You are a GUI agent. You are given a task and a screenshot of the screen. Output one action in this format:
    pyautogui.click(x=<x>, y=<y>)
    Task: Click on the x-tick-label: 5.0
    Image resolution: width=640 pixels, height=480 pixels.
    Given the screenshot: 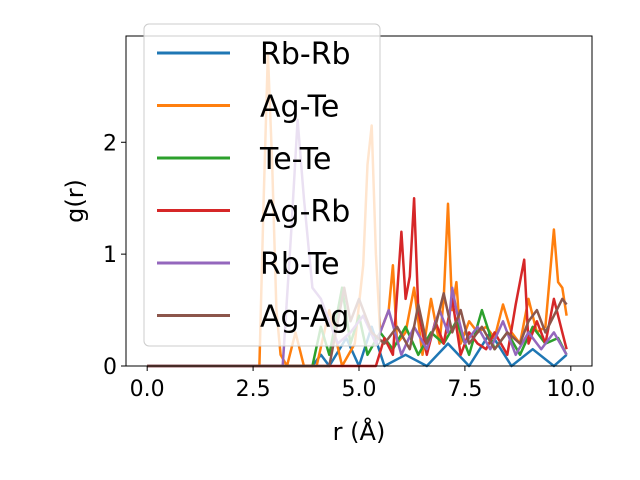 What is the action you would take?
    pyautogui.click(x=359, y=389)
    